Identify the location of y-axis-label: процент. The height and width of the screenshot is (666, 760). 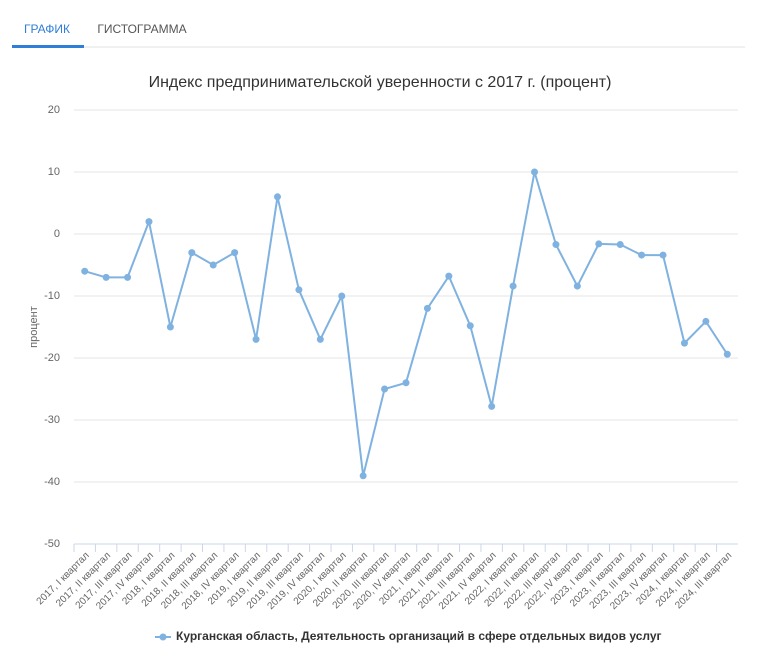
(34, 327).